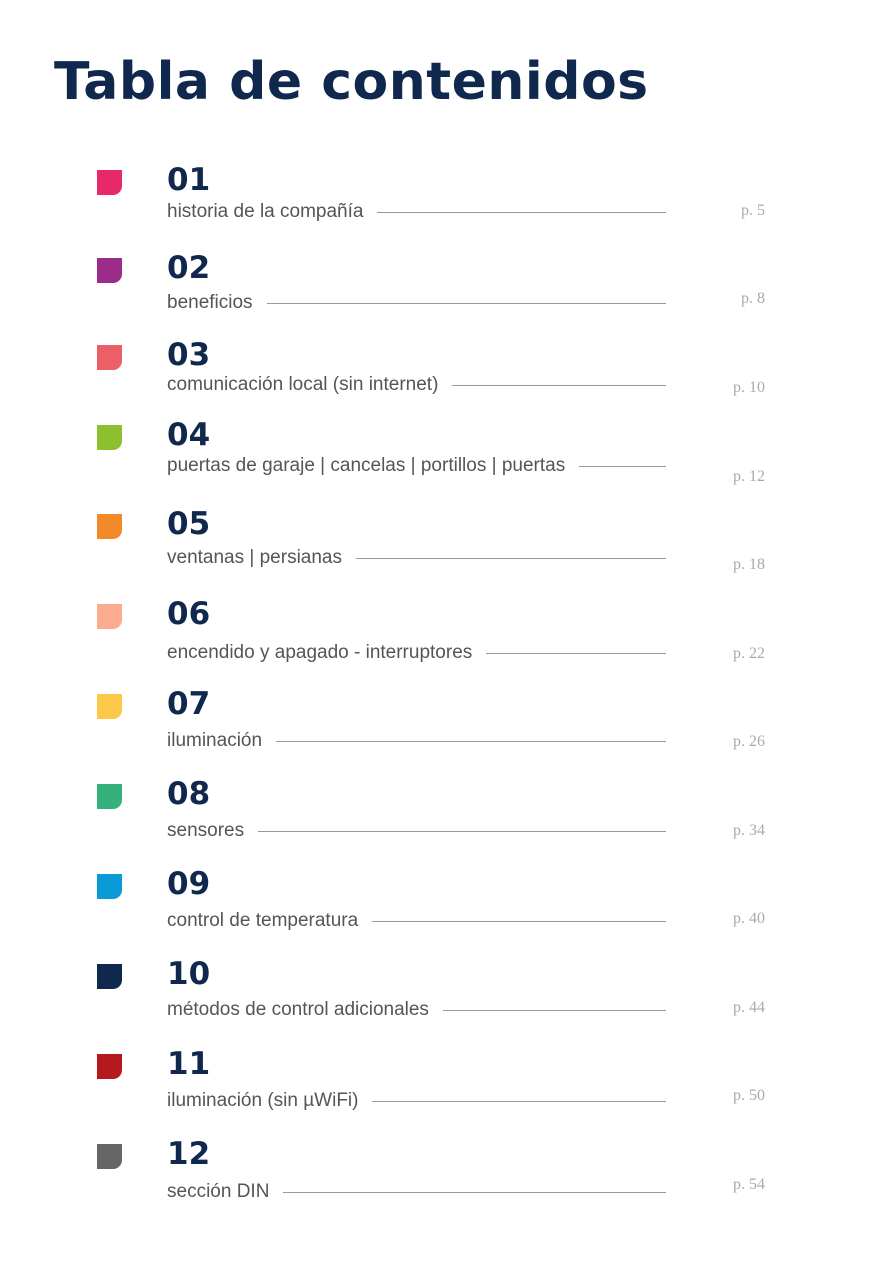 The width and height of the screenshot is (892, 1262). Describe the element at coordinates (446, 808) in the screenshot. I see `toc-entry: 08 sensores p. 34` at that location.